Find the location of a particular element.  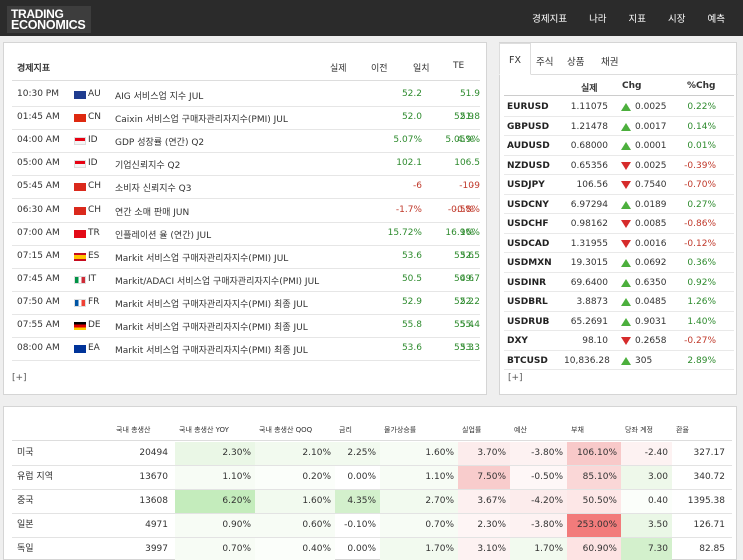

market-symbol: USDRUB is located at coordinates (528, 321).